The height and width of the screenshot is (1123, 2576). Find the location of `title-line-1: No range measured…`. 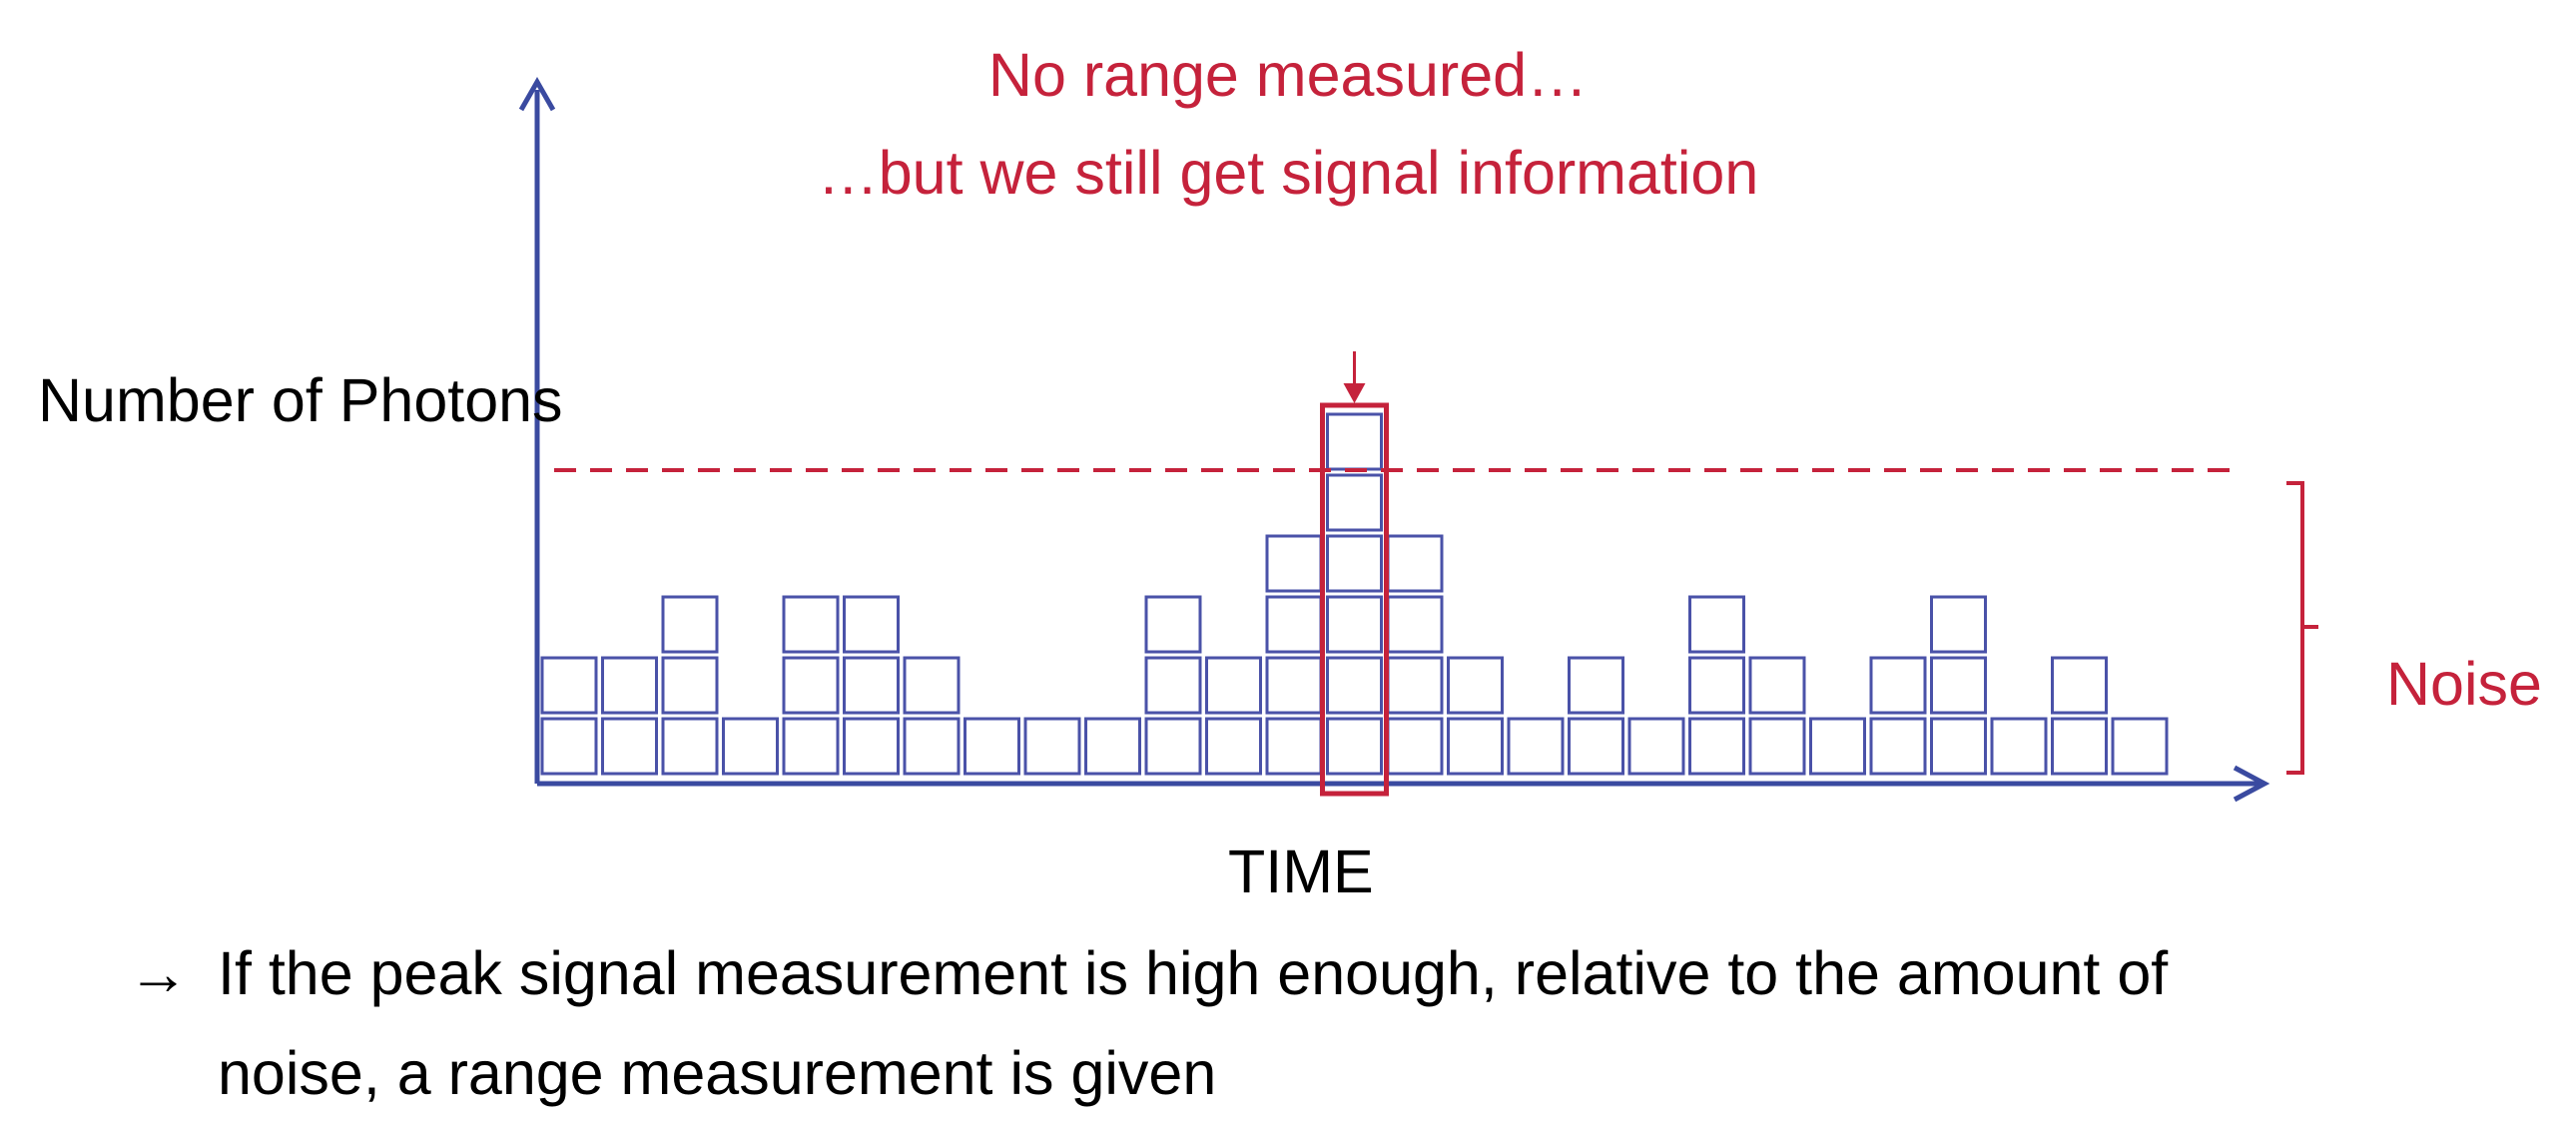

title-line-1: No range measured… is located at coordinates (1288, 75).